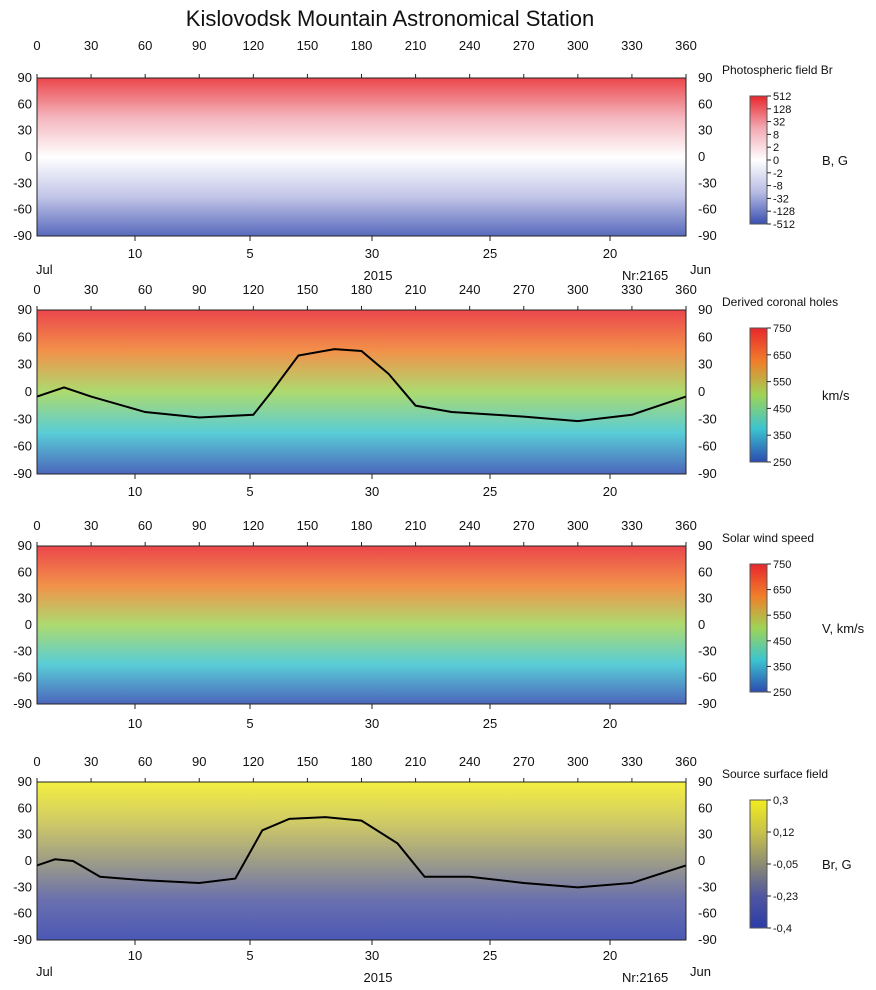 The height and width of the screenshot is (990, 876). What do you see at coordinates (837, 864) in the screenshot?
I see `colorbar-unit: Br, G` at bounding box center [837, 864].